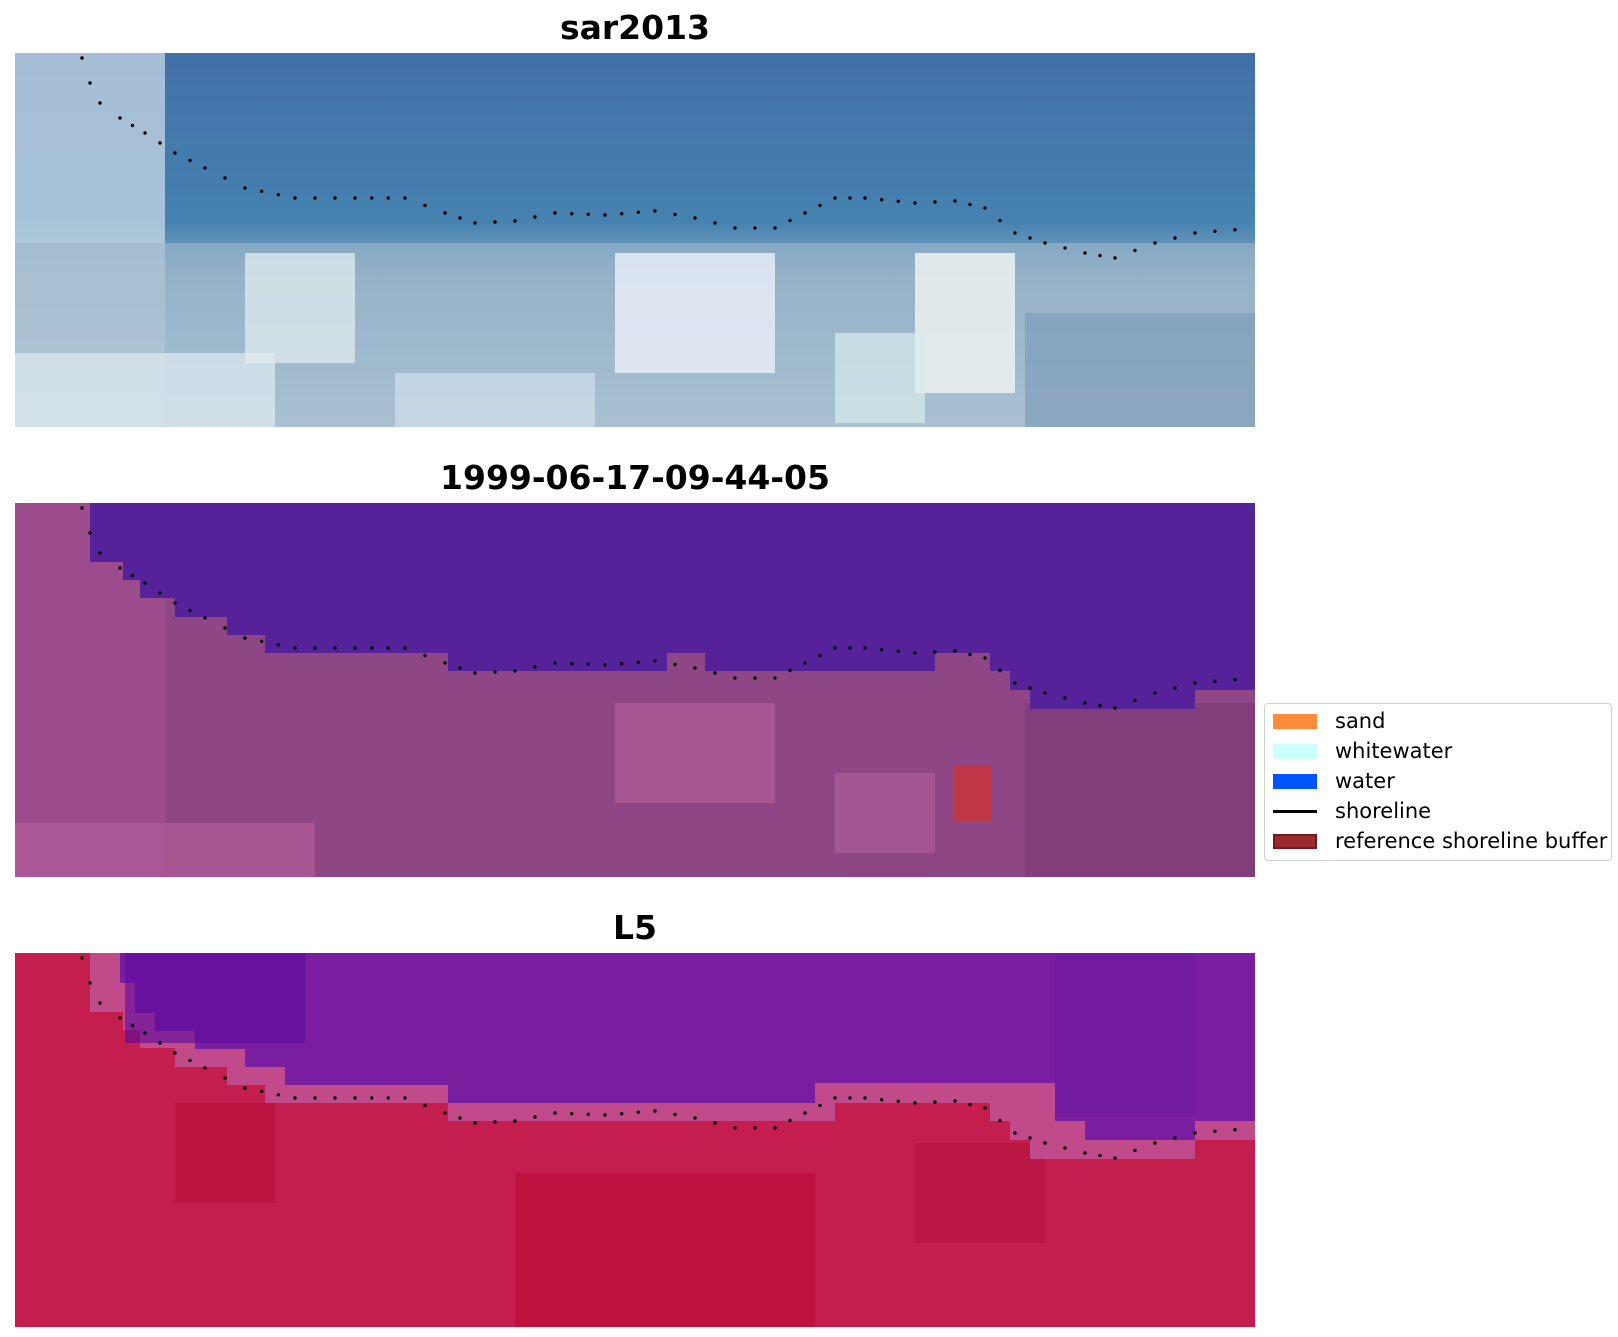 Image resolution: width=1618 pixels, height=1337 pixels. Describe the element at coordinates (1334, 781) in the screenshot. I see `legend-item-water: water` at that location.